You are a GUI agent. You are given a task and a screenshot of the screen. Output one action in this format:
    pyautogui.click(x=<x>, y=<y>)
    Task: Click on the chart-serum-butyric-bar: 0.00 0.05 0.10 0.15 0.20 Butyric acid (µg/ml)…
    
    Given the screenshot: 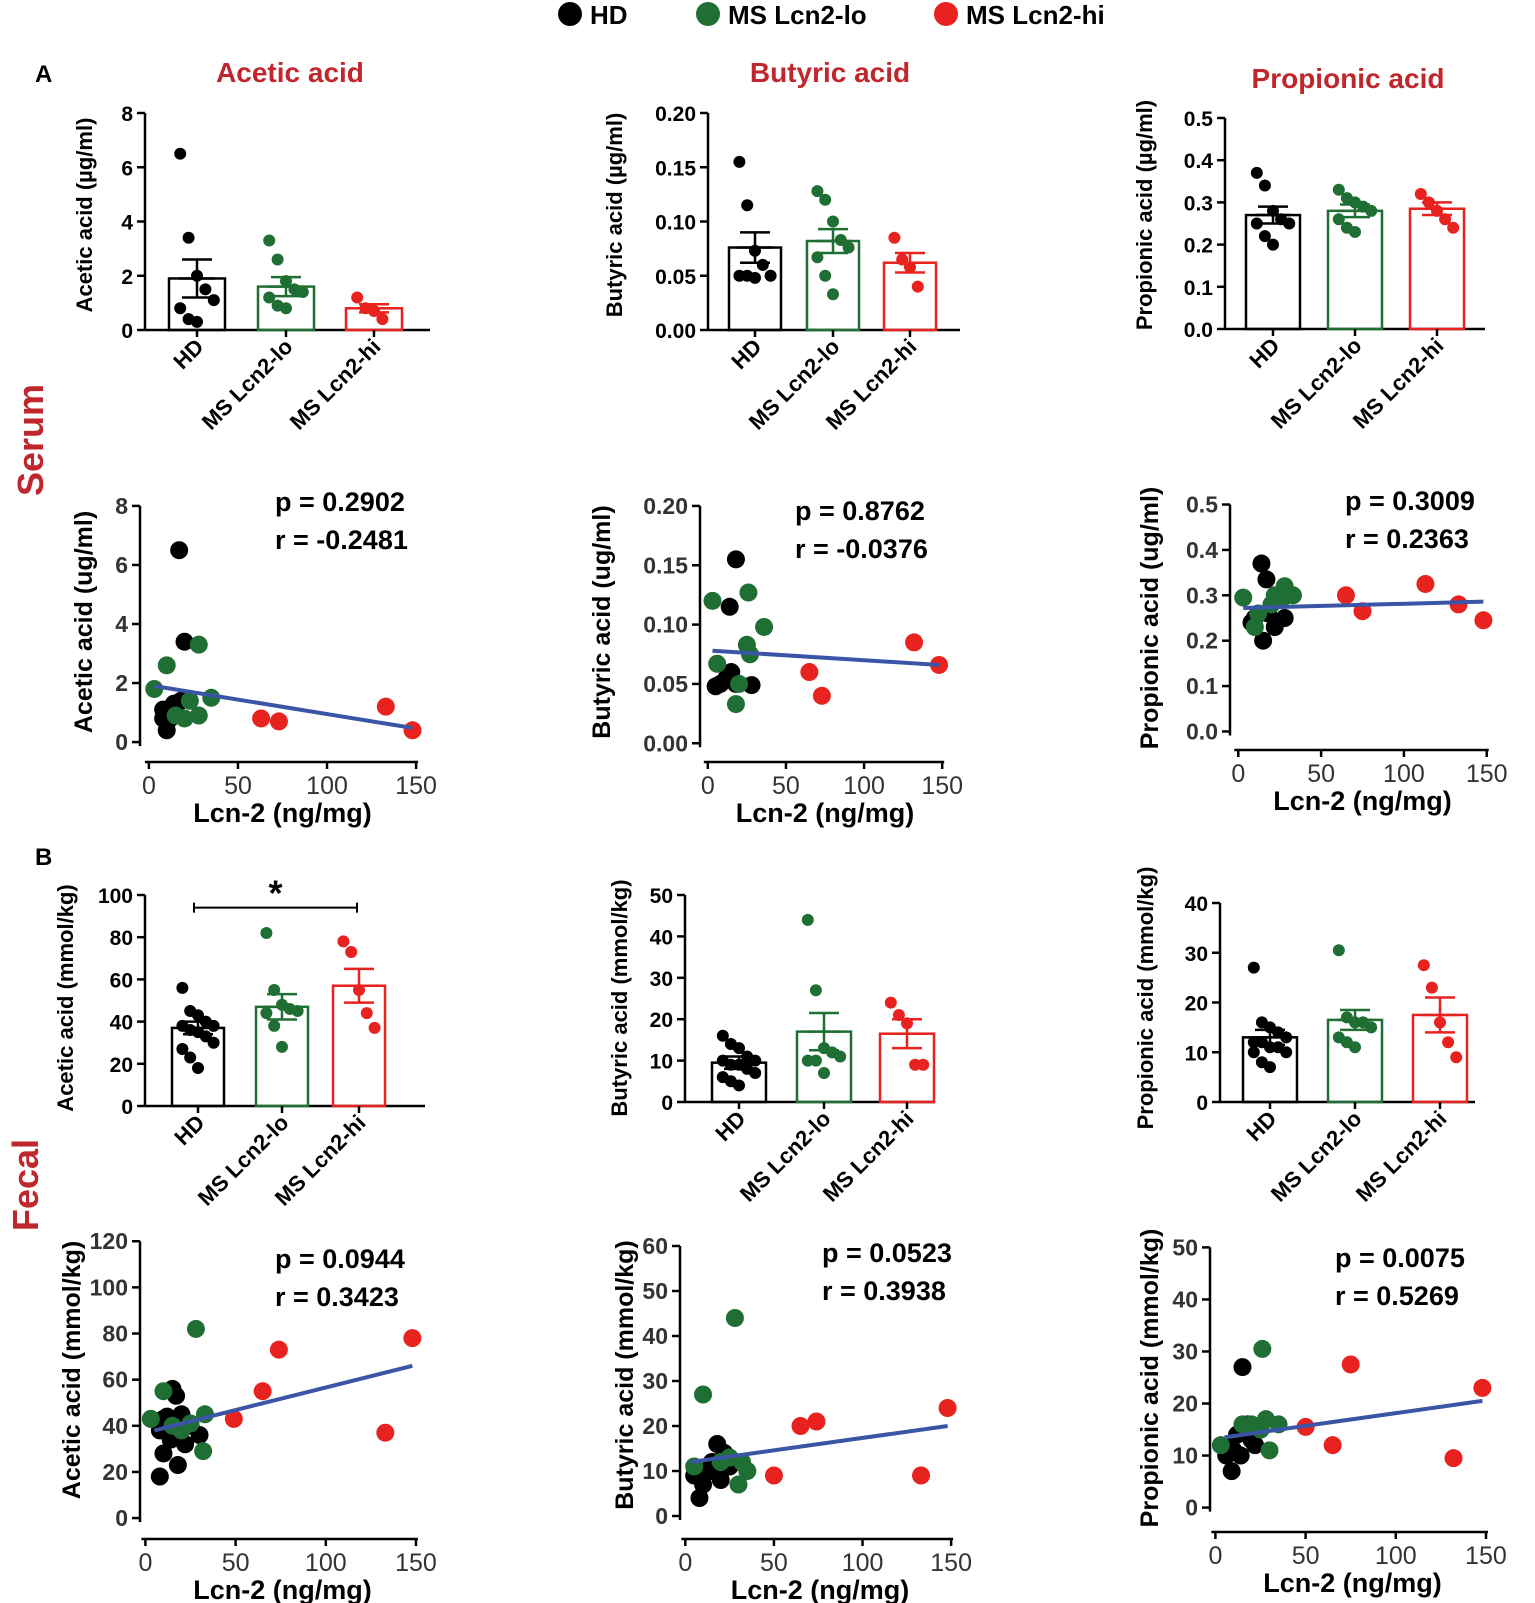 What is the action you would take?
    pyautogui.click(x=781, y=246)
    